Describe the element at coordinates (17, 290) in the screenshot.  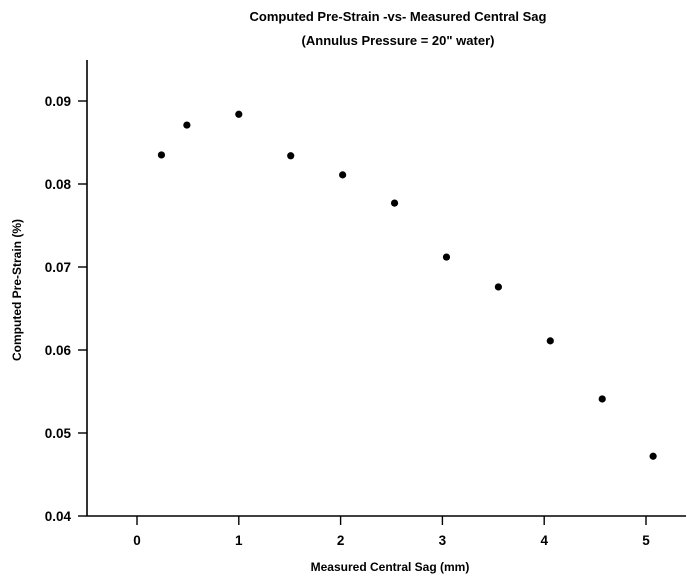
I see `y-axis-label: Computed Pre-Strain (%)` at that location.